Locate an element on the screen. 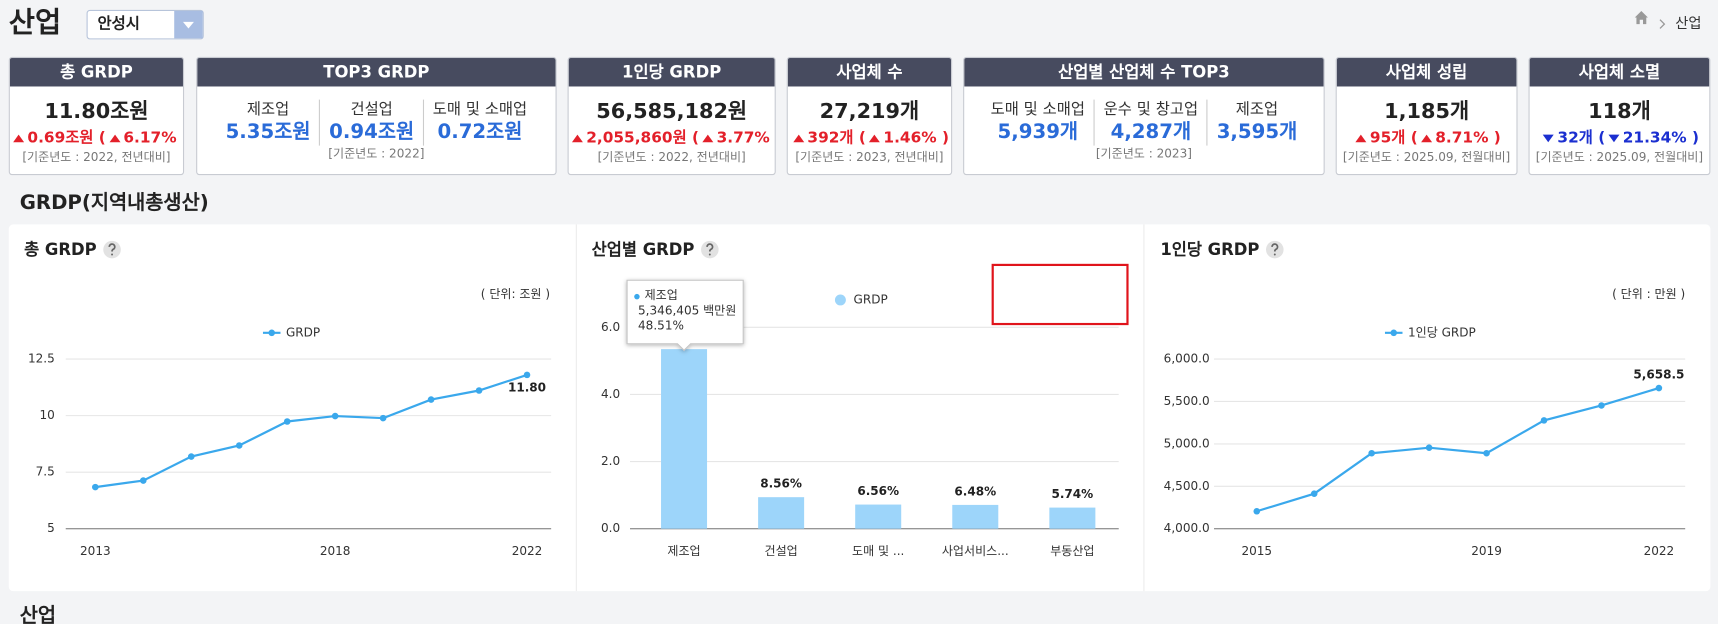 Image resolution: width=1718 pixels, height=624 pixels. section-title: 산업 is located at coordinates (38, 614).